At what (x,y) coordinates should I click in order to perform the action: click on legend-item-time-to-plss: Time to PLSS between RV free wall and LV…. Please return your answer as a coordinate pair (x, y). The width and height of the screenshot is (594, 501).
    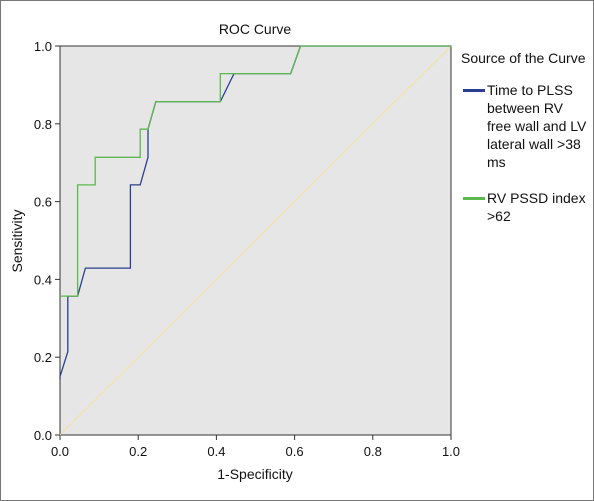
    Looking at the image, I should click on (525, 126).